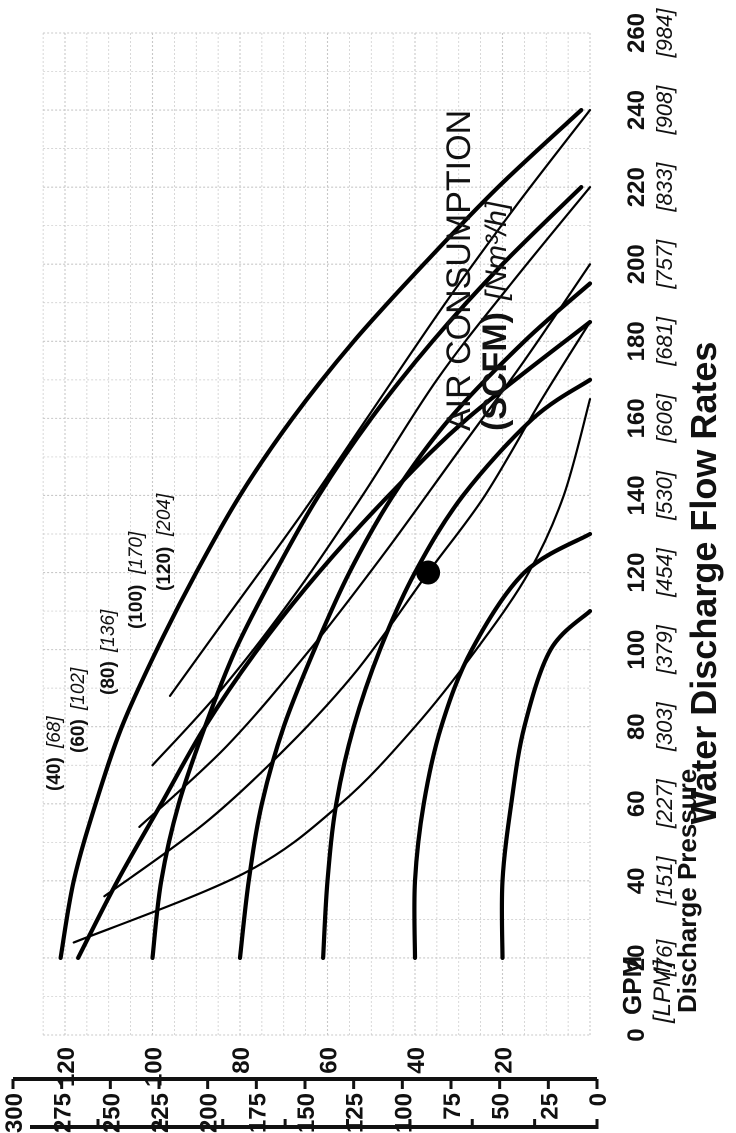  Describe the element at coordinates (636, 726) in the screenshot. I see `x-tick-gpm-80: 80` at that location.